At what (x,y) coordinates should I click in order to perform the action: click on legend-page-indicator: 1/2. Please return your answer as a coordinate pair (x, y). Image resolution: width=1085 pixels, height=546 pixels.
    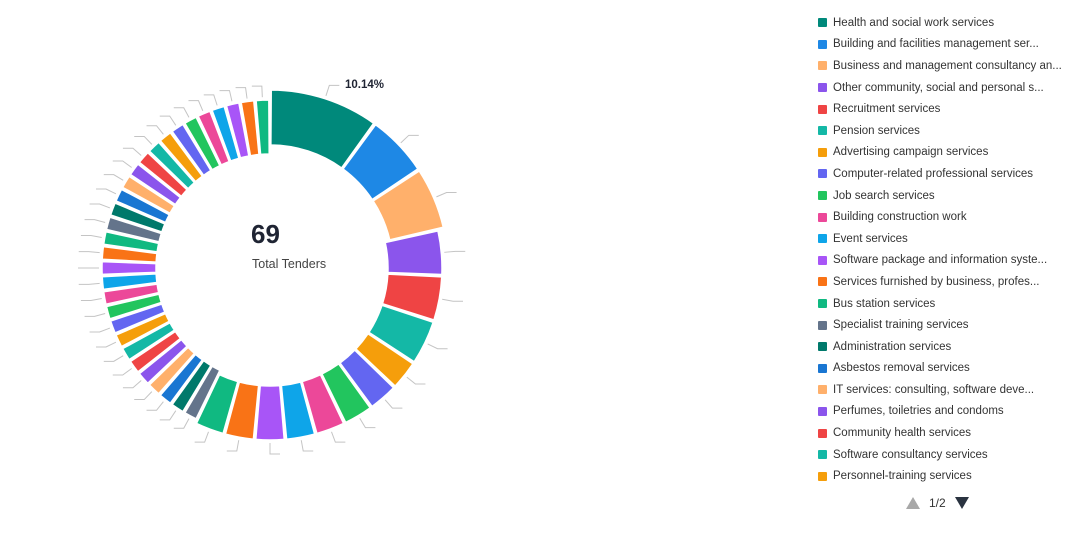
    Looking at the image, I should click on (937, 503).